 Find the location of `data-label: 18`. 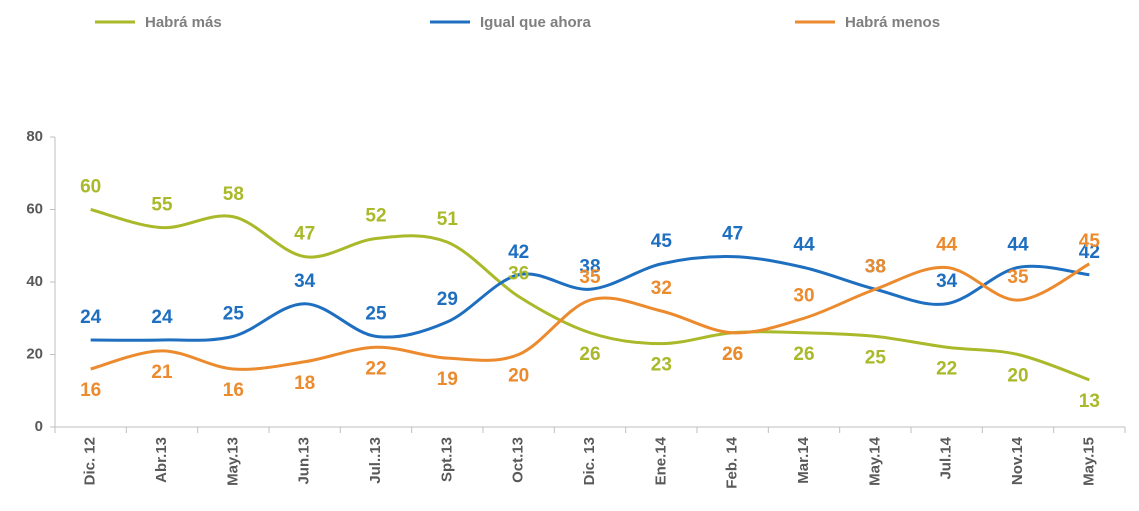

data-label: 18 is located at coordinates (304, 383).